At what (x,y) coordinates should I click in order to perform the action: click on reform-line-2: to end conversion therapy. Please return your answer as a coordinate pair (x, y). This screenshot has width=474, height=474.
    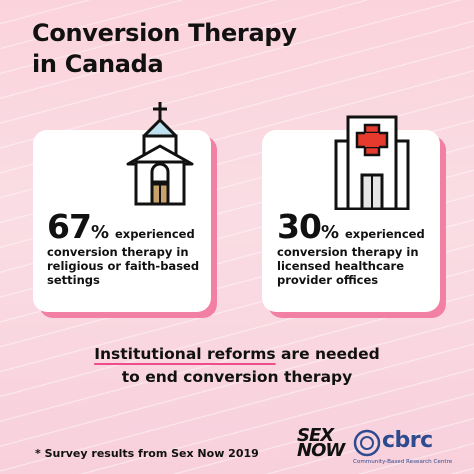
    Looking at the image, I should click on (237, 377).